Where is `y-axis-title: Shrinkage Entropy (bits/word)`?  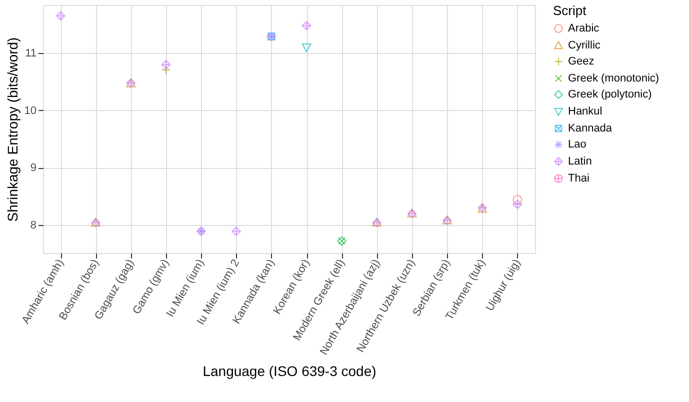 y-axis-title: Shrinkage Entropy (bits/word) is located at coordinates (12, 129).